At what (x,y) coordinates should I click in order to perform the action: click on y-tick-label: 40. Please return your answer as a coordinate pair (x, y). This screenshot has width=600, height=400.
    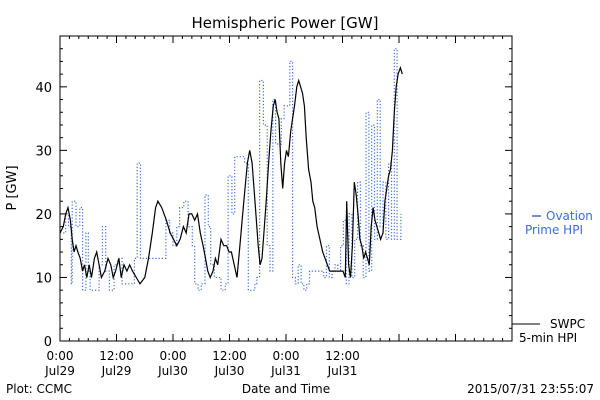
    Looking at the image, I should click on (43, 88).